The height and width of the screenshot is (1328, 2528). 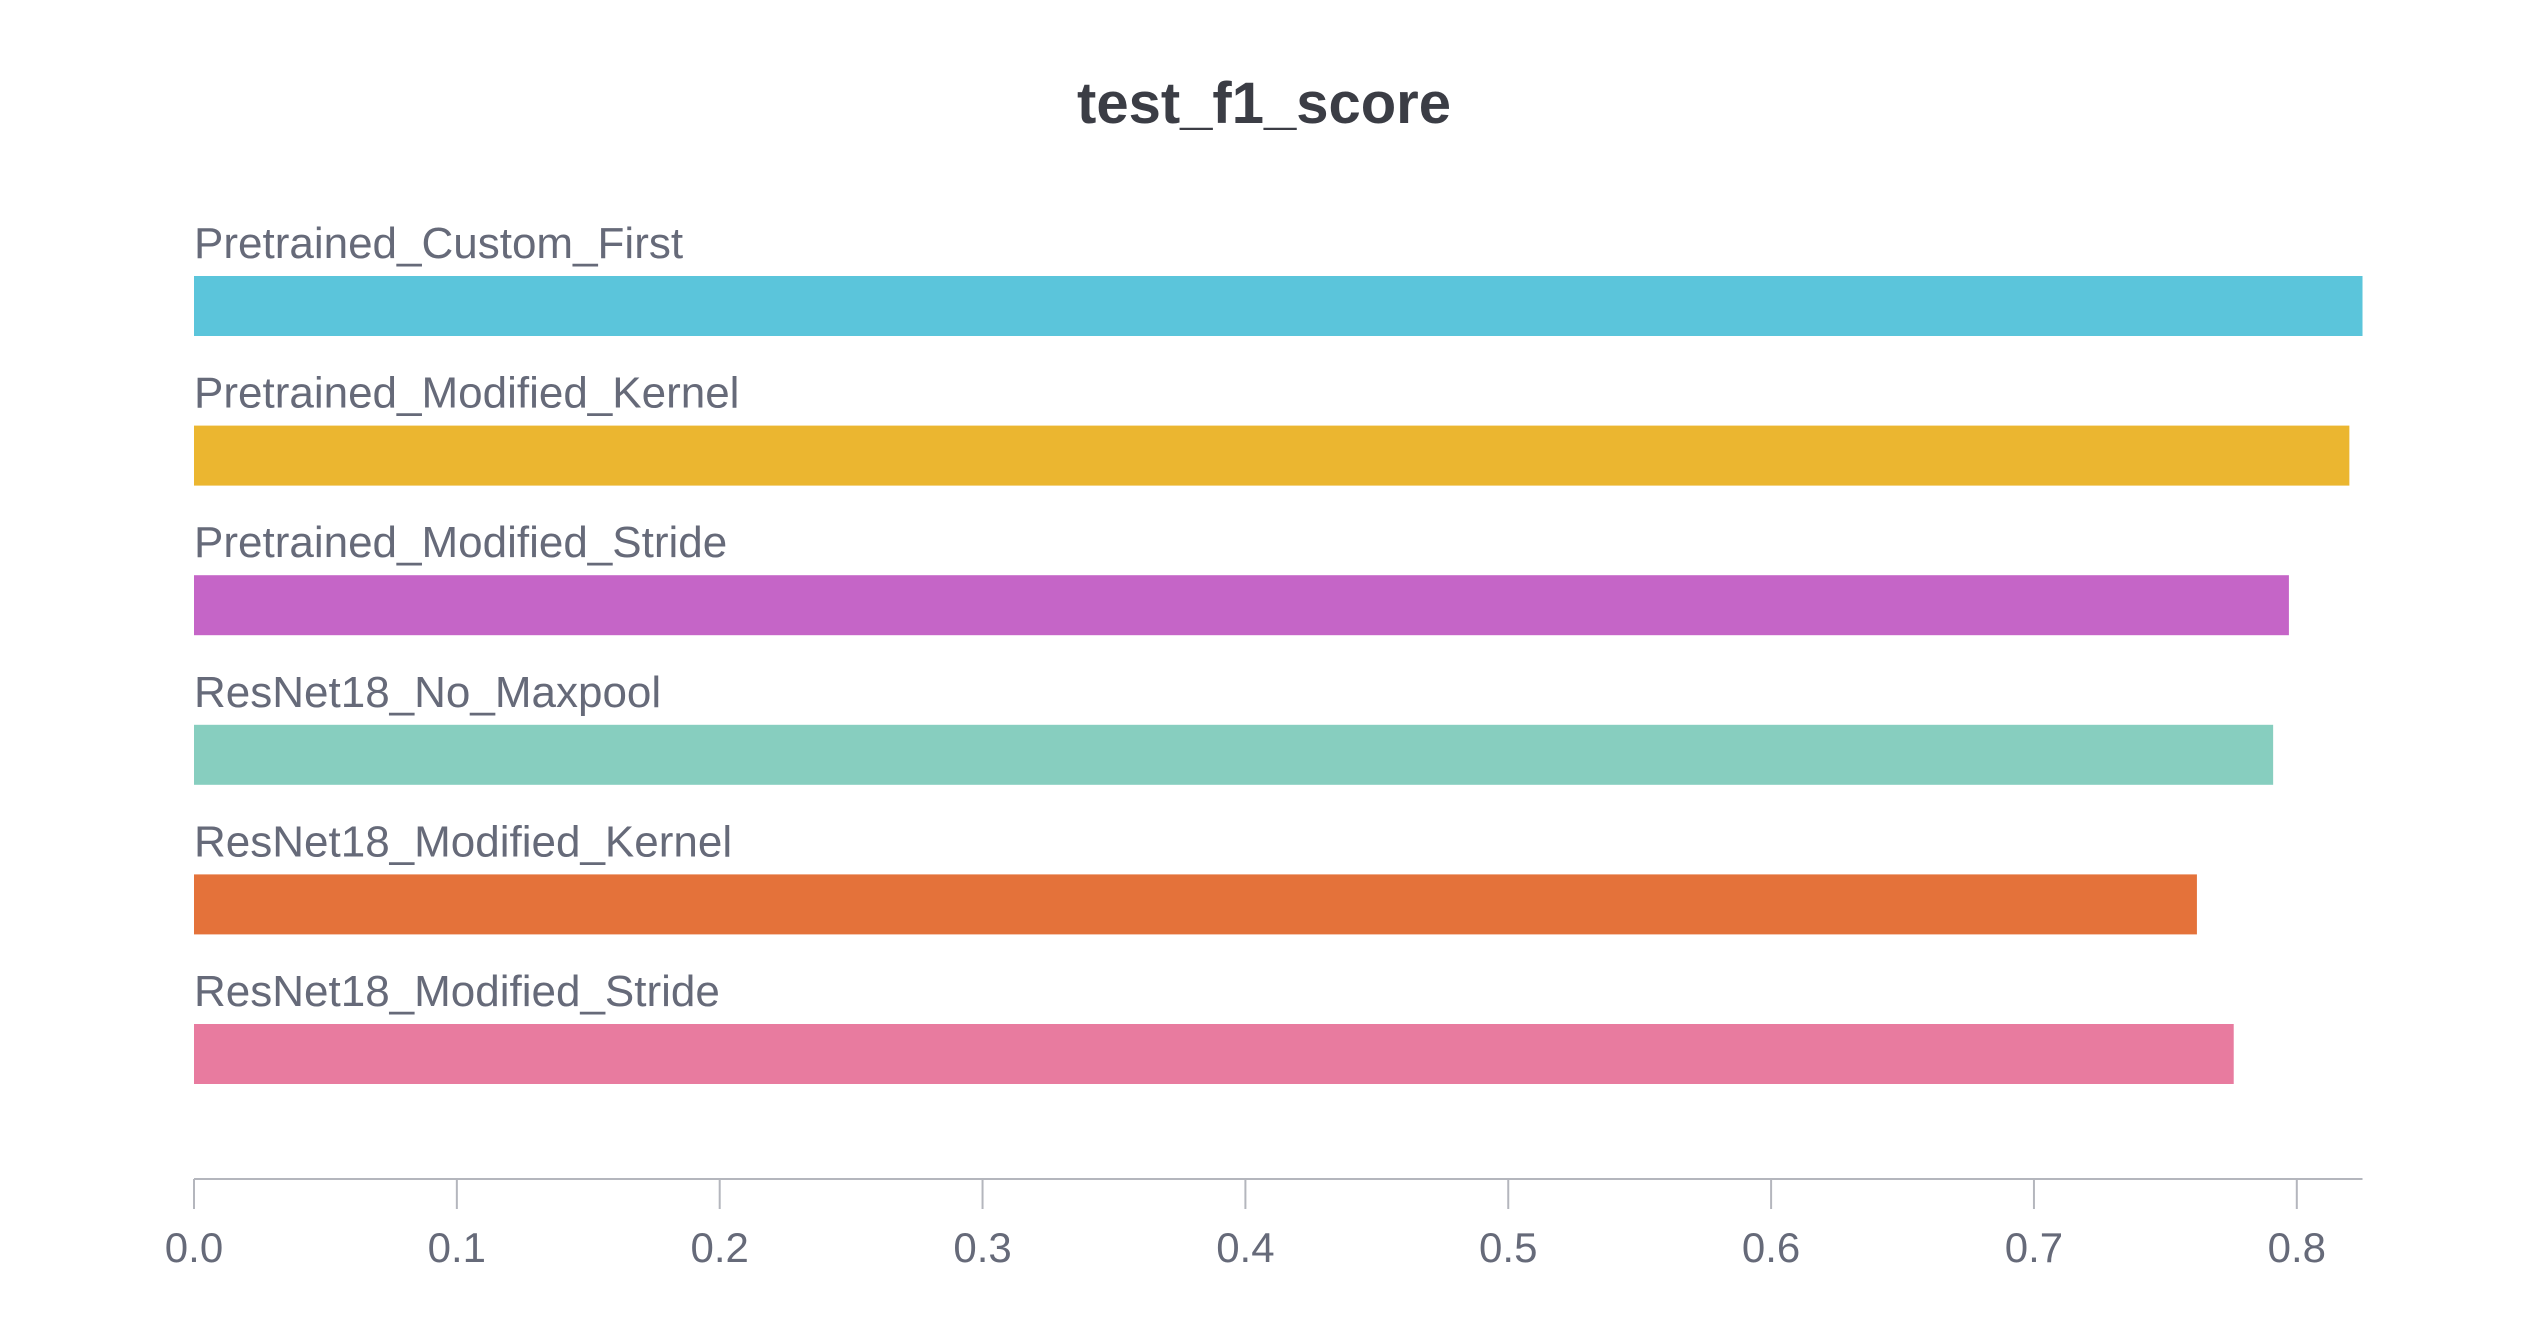 I want to click on bar-label: Pretrained_Modified_Kernel, so click(x=466, y=393).